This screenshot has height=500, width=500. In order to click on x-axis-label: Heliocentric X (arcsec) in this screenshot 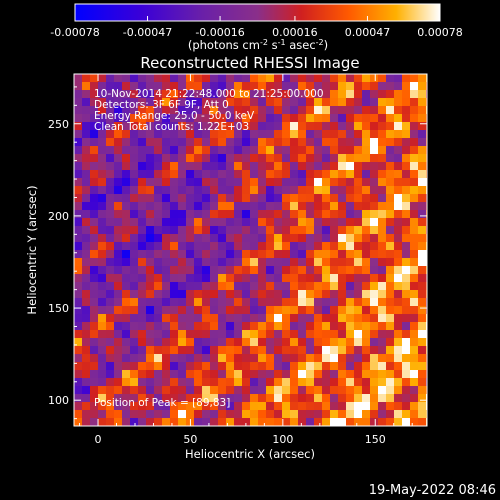, I will do `click(250, 454)`.